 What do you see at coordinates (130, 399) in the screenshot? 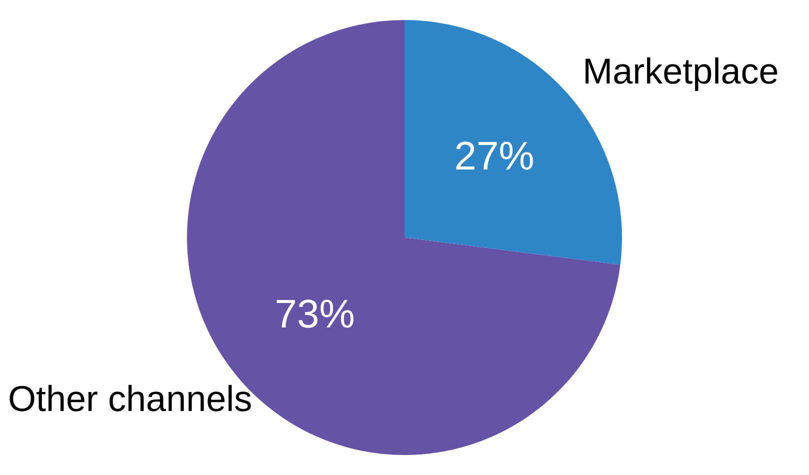
I see `slice-label: Other channels` at bounding box center [130, 399].